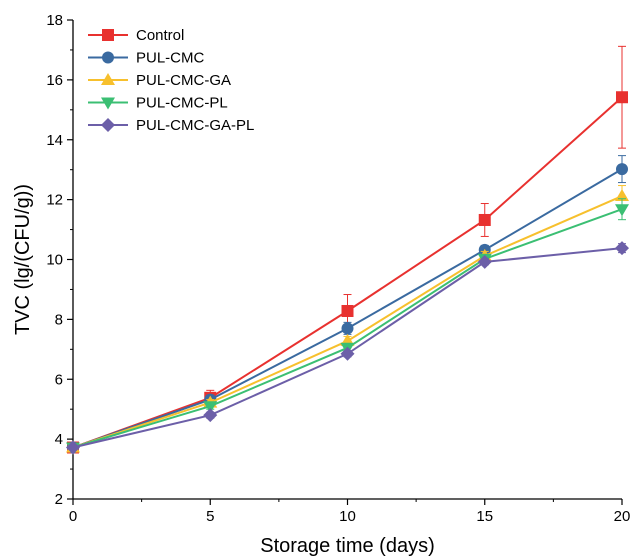 This screenshot has width=633, height=556. I want to click on y-tick-label: 10, so click(54, 260).